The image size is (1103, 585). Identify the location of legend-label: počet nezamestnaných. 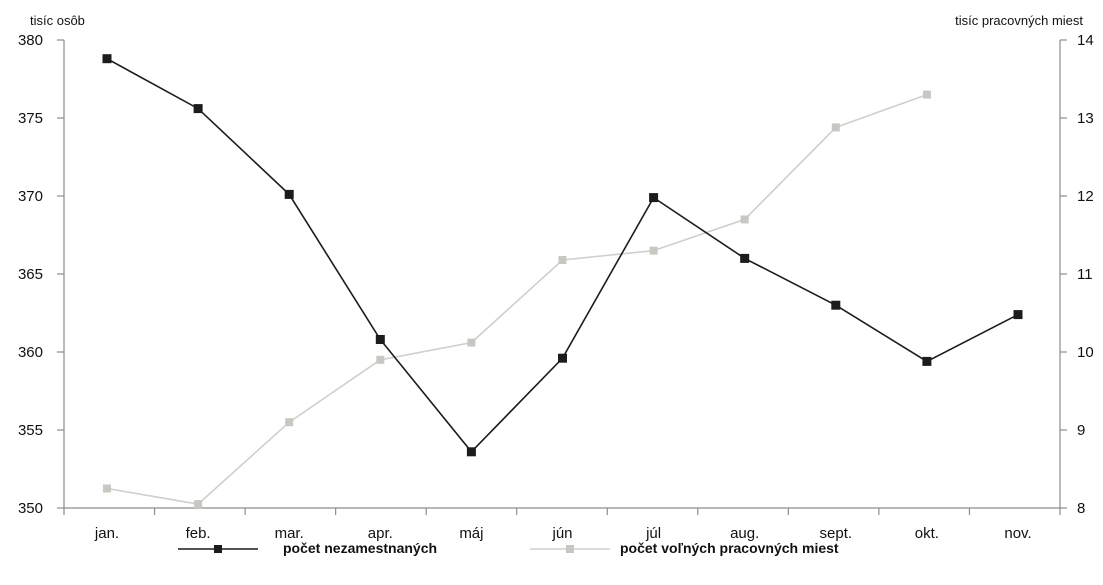
(360, 548).